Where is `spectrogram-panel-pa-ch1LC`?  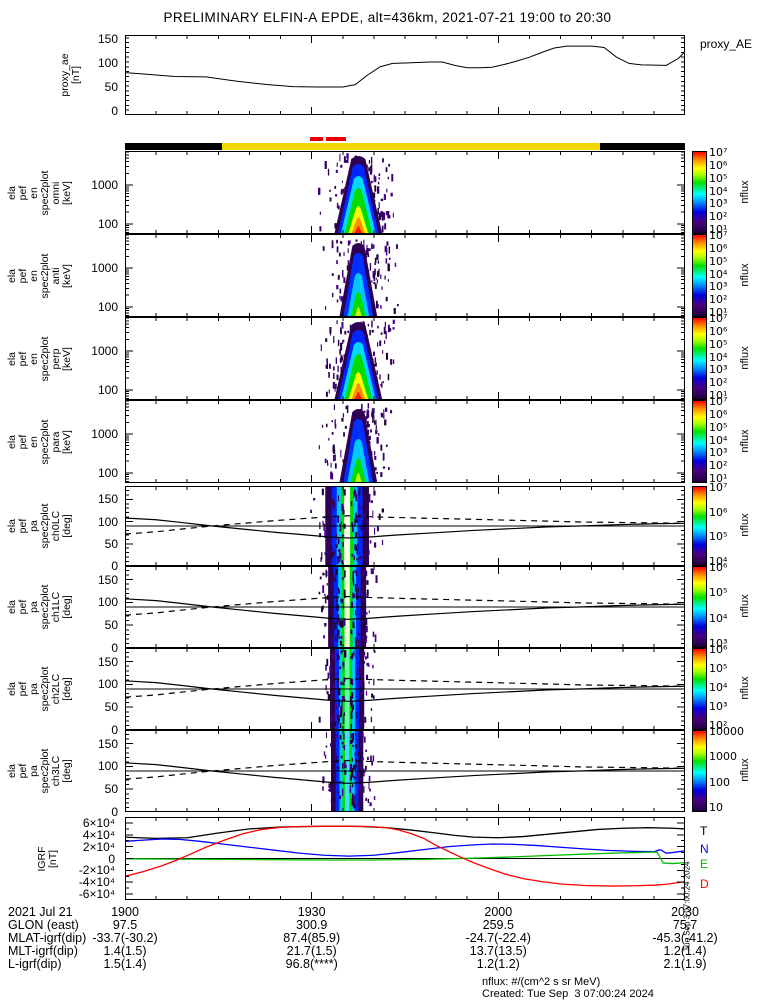
spectrogram-panel-pa-ch1LC is located at coordinates (405, 607).